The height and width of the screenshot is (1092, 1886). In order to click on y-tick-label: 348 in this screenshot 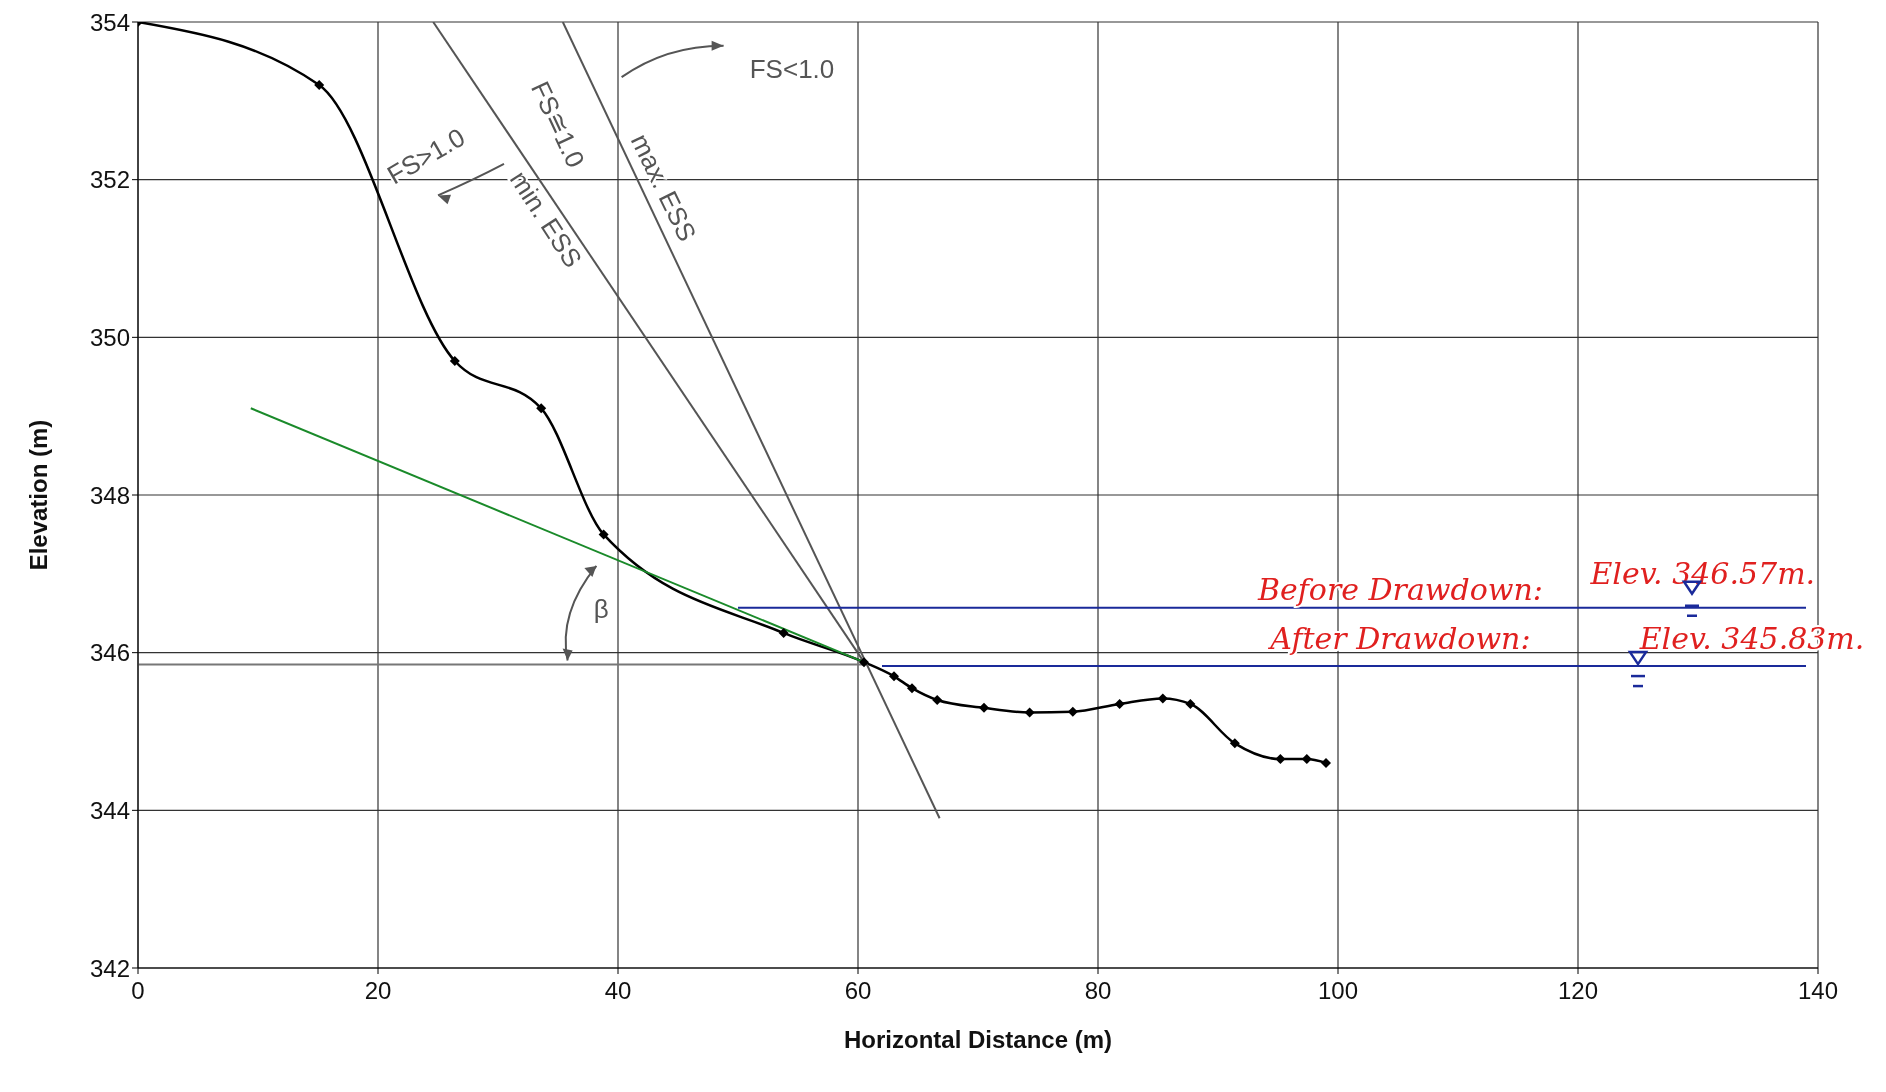, I will do `click(109, 495)`.